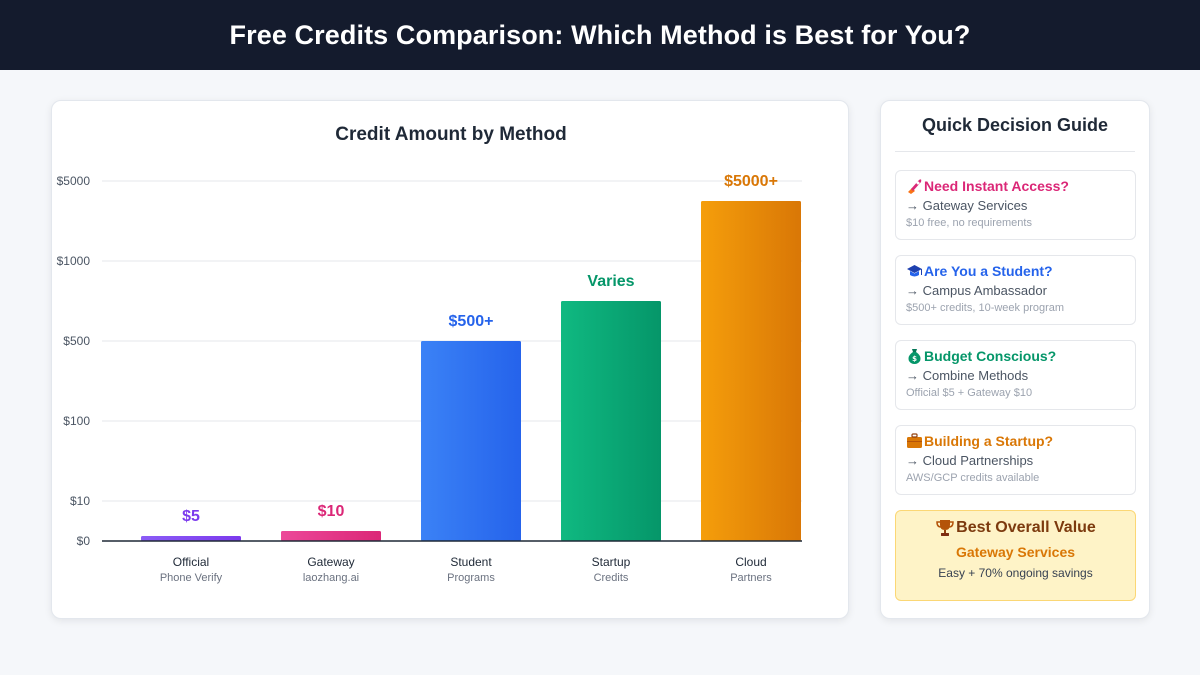  What do you see at coordinates (611, 421) in the screenshot?
I see `bar-startup` at bounding box center [611, 421].